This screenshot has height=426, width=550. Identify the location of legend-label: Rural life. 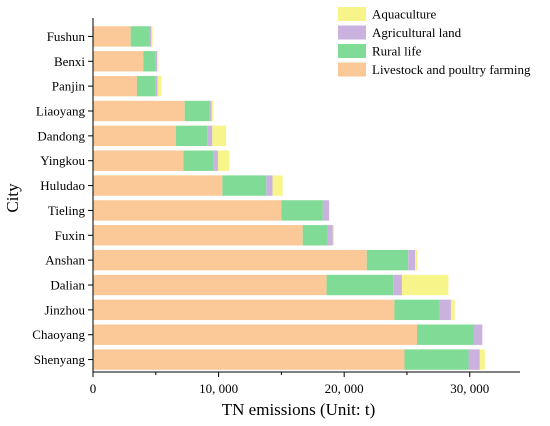
(397, 51).